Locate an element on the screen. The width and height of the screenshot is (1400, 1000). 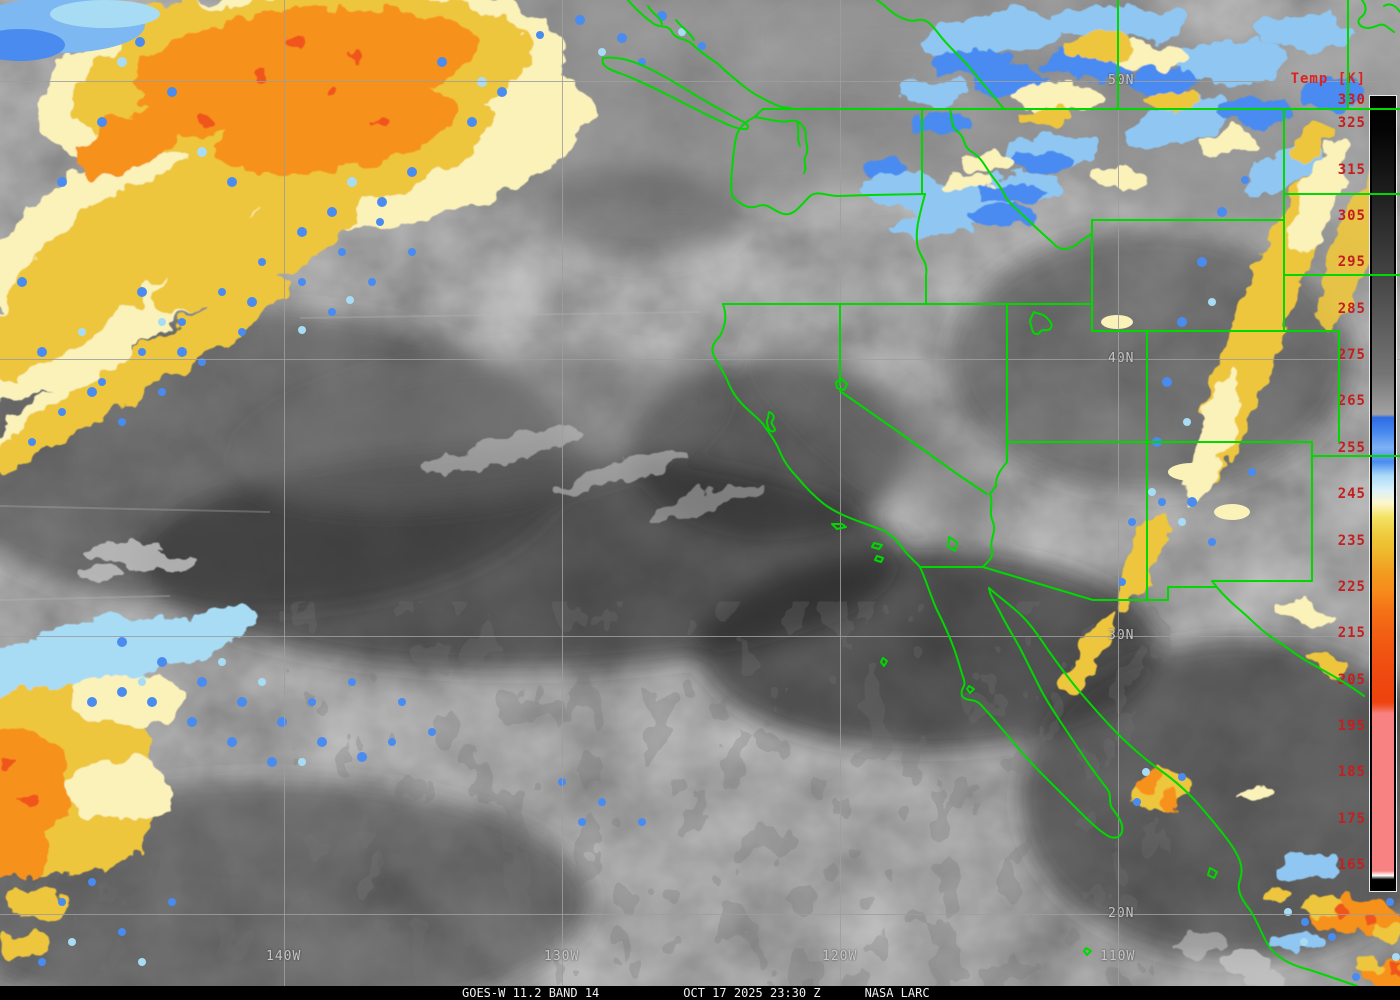
colorbar-tick-label: 235 is located at coordinates (1351, 540).